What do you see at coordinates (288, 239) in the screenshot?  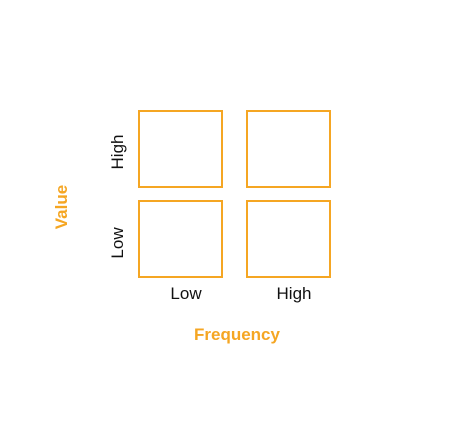 I see `quadrant-low-value-high-frequency` at bounding box center [288, 239].